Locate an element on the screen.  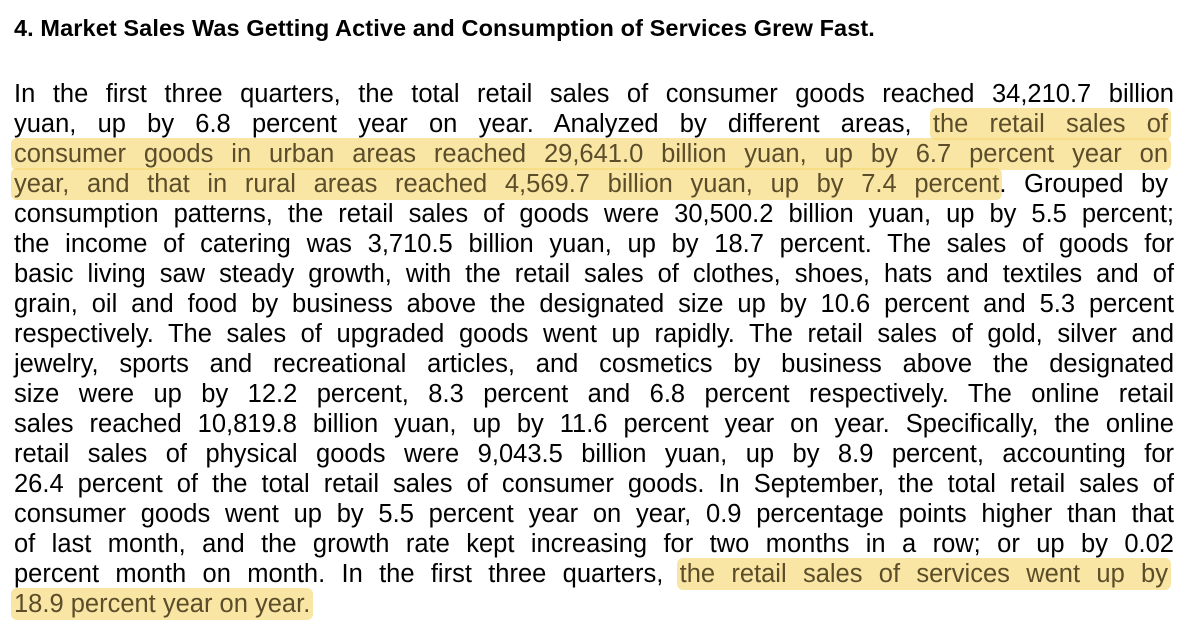
highlighted-text: the retail sales of is located at coordinates (1050, 124).